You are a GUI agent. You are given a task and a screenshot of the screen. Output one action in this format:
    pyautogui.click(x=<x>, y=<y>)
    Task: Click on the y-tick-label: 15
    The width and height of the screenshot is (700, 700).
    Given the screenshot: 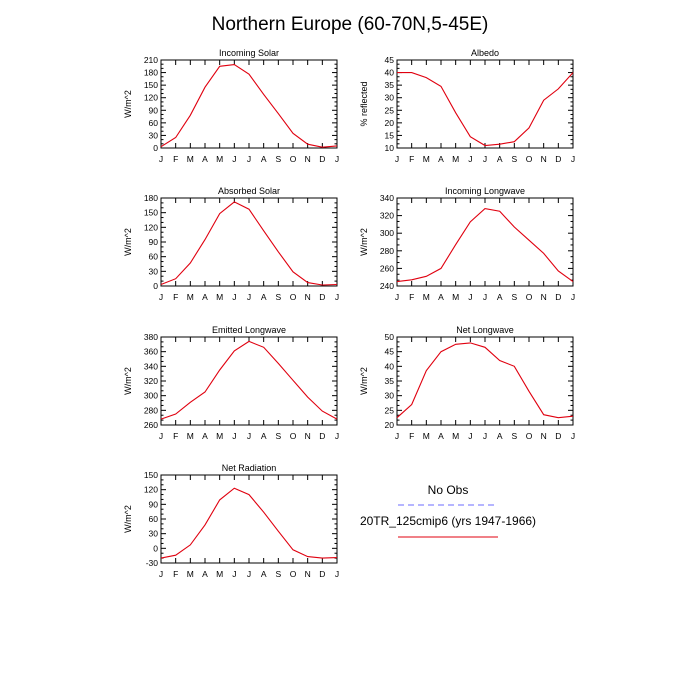 What is the action you would take?
    pyautogui.click(x=390, y=135)
    